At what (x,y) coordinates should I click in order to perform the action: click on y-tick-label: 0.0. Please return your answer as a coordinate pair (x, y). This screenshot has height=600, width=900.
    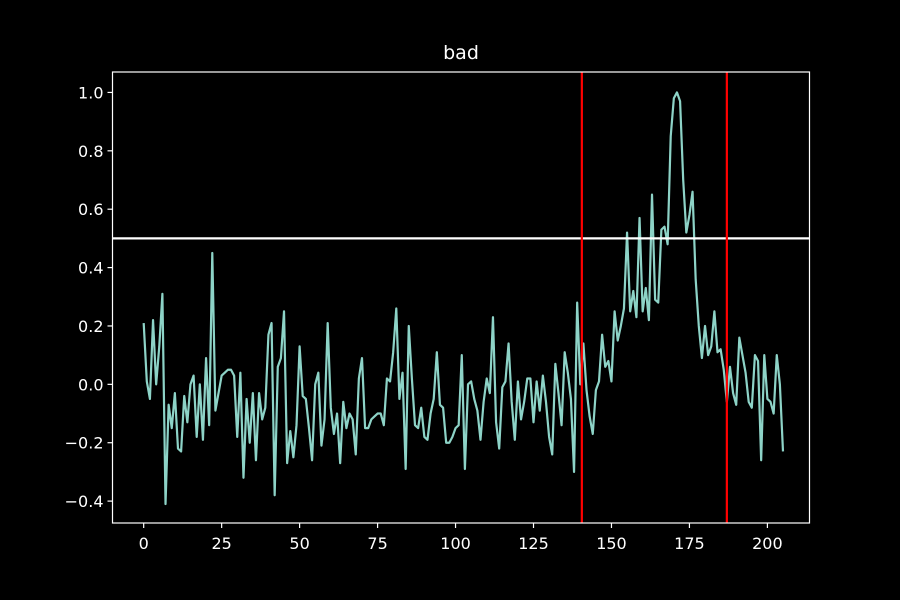
    Looking at the image, I should click on (90, 384).